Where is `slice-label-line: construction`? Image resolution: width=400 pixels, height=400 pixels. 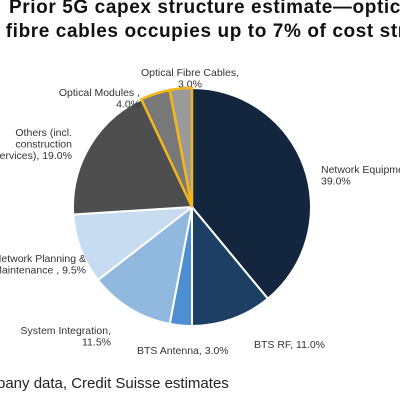
slice-label-line: construction is located at coordinates (43, 145).